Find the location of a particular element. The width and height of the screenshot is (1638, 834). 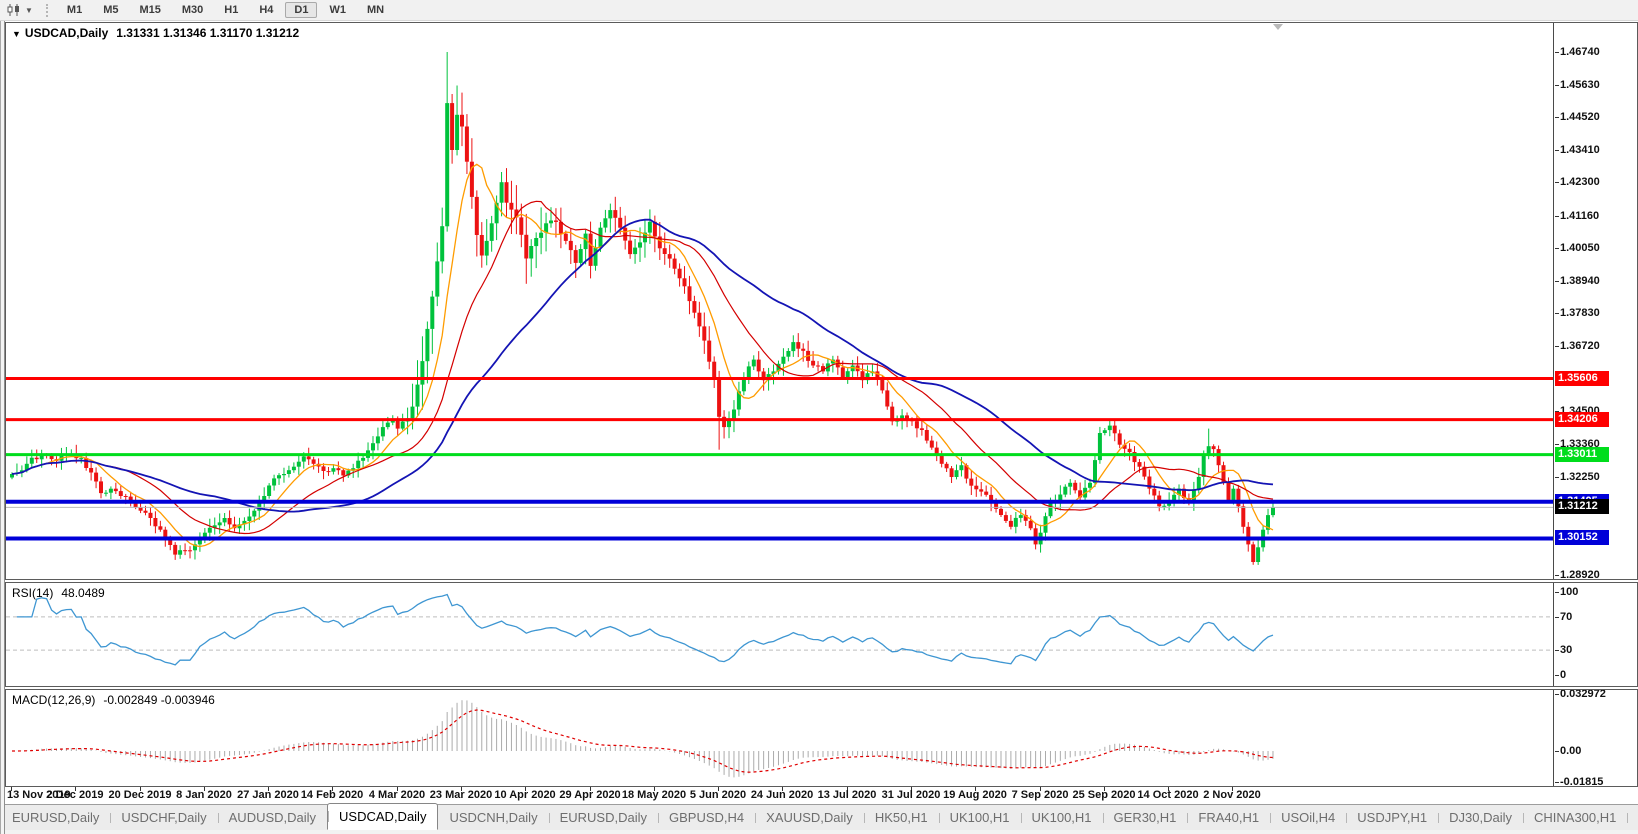

tab-uk100-h1-2: UK100,H1 is located at coordinates (1061, 818).